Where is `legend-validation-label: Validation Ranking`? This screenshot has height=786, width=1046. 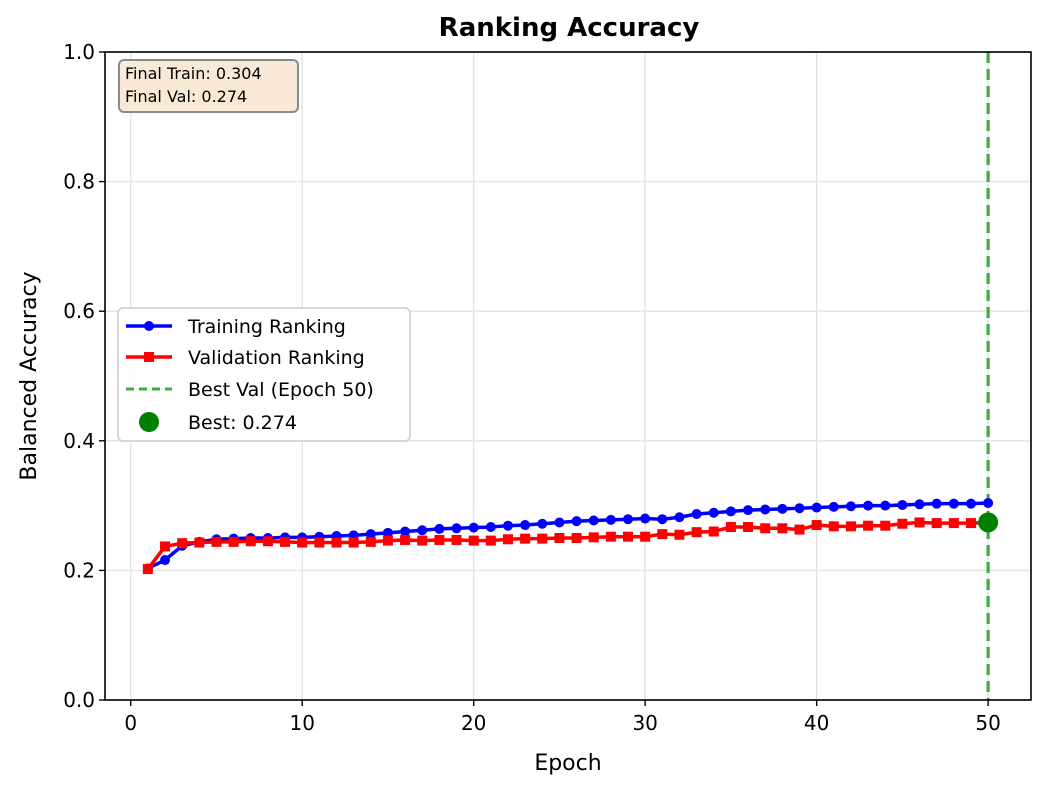
legend-validation-label: Validation Ranking is located at coordinates (276, 358).